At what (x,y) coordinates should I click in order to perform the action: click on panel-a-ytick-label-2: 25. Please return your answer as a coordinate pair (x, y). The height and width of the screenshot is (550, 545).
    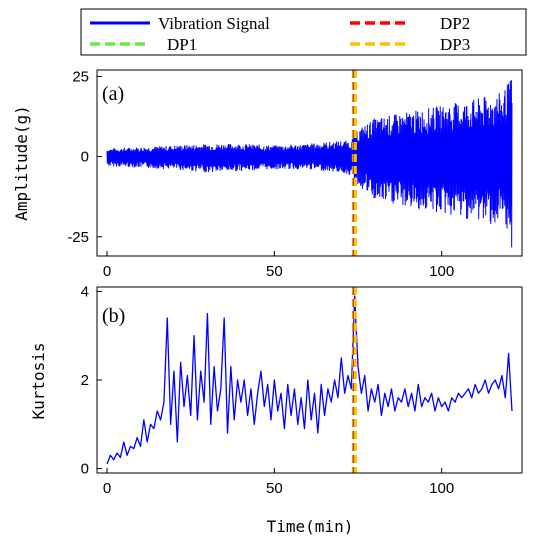
    Looking at the image, I should click on (80, 76).